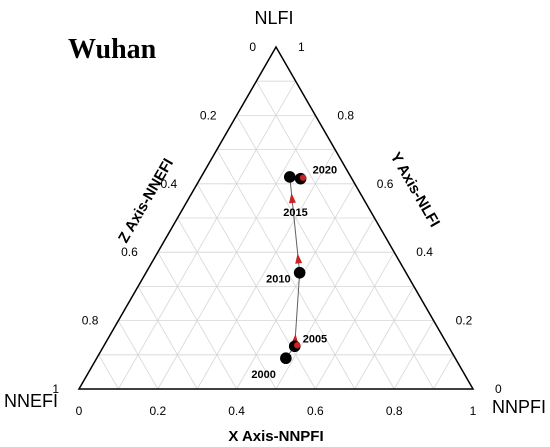 The image size is (550, 447). Describe the element at coordinates (295, 213) in the screenshot. I see `year-label-2015: 2015` at that location.